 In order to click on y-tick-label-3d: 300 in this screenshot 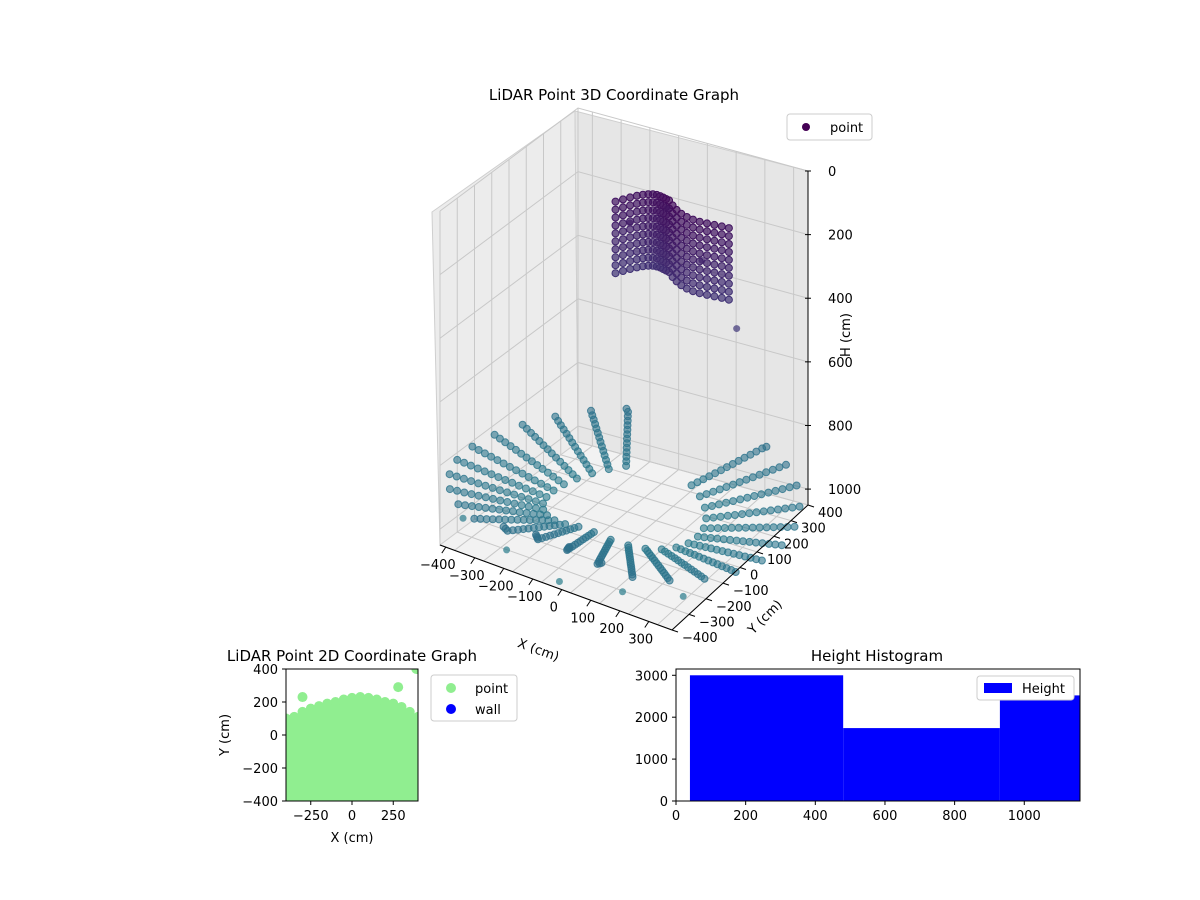, I will do `click(813, 529)`.